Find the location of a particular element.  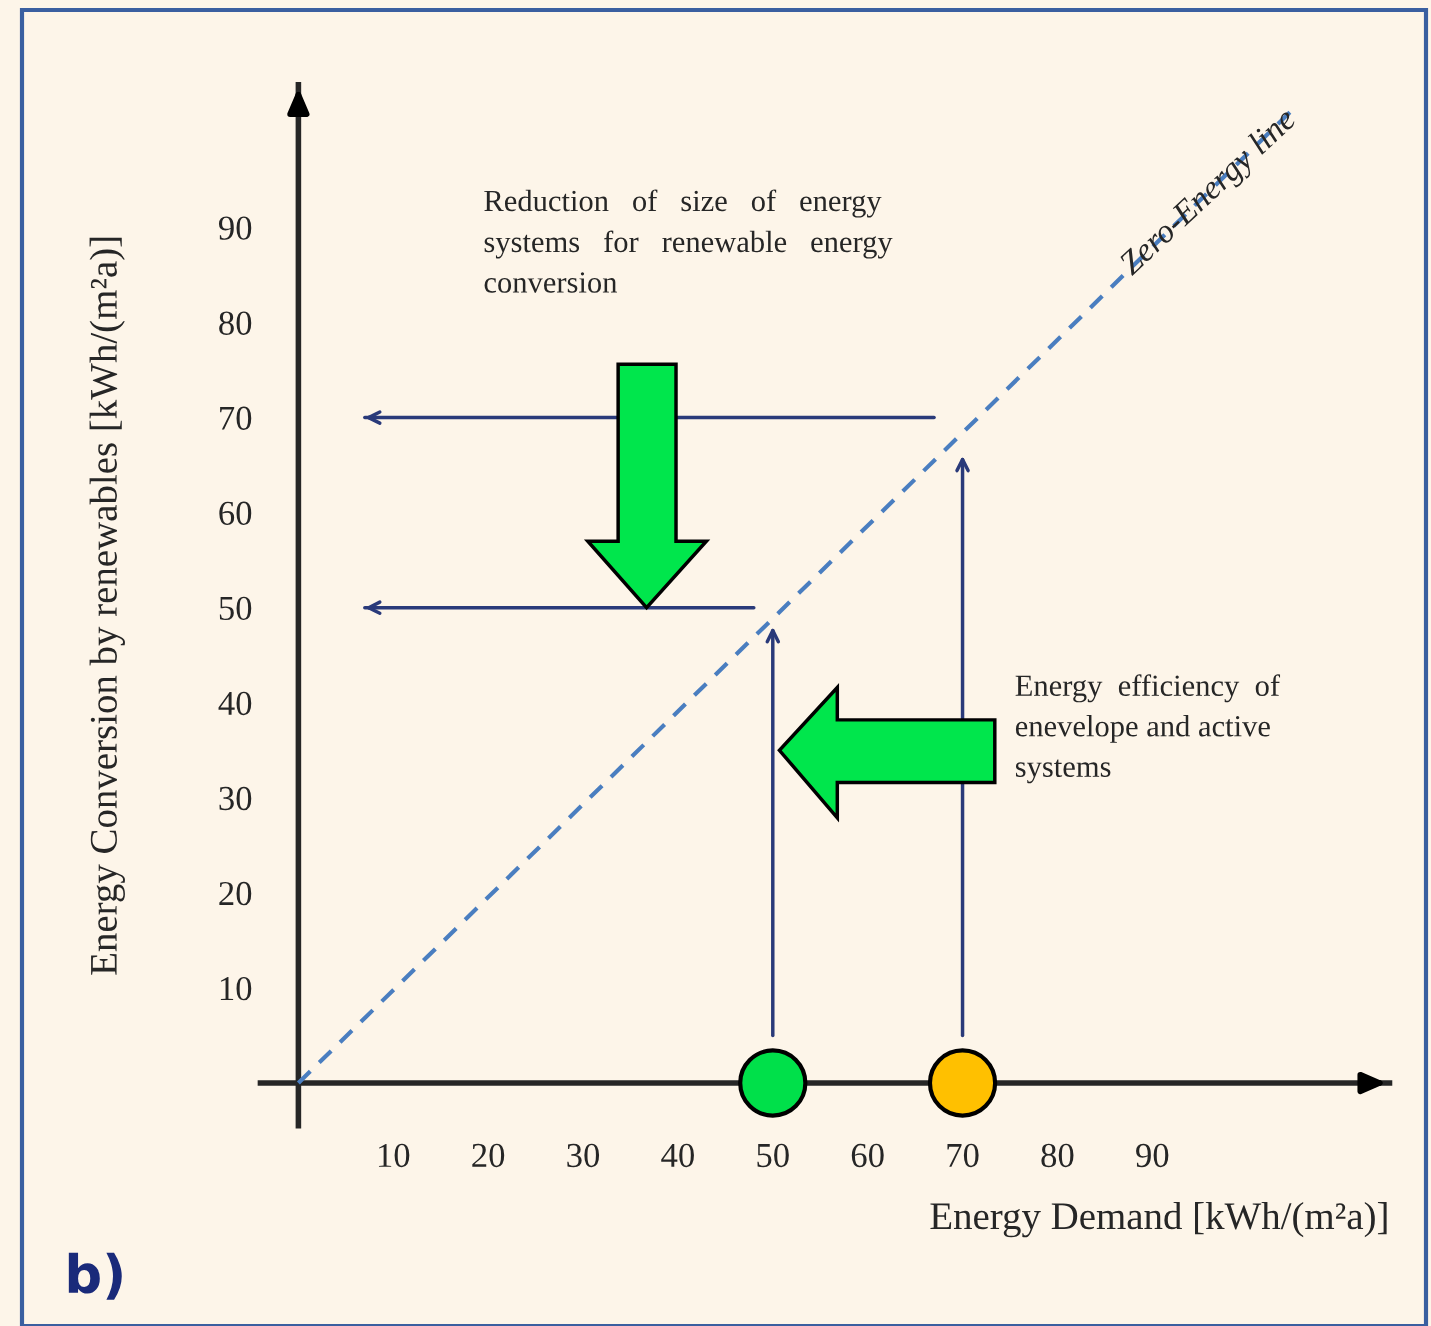

x-tick-label: 60 is located at coordinates (867, 1155).